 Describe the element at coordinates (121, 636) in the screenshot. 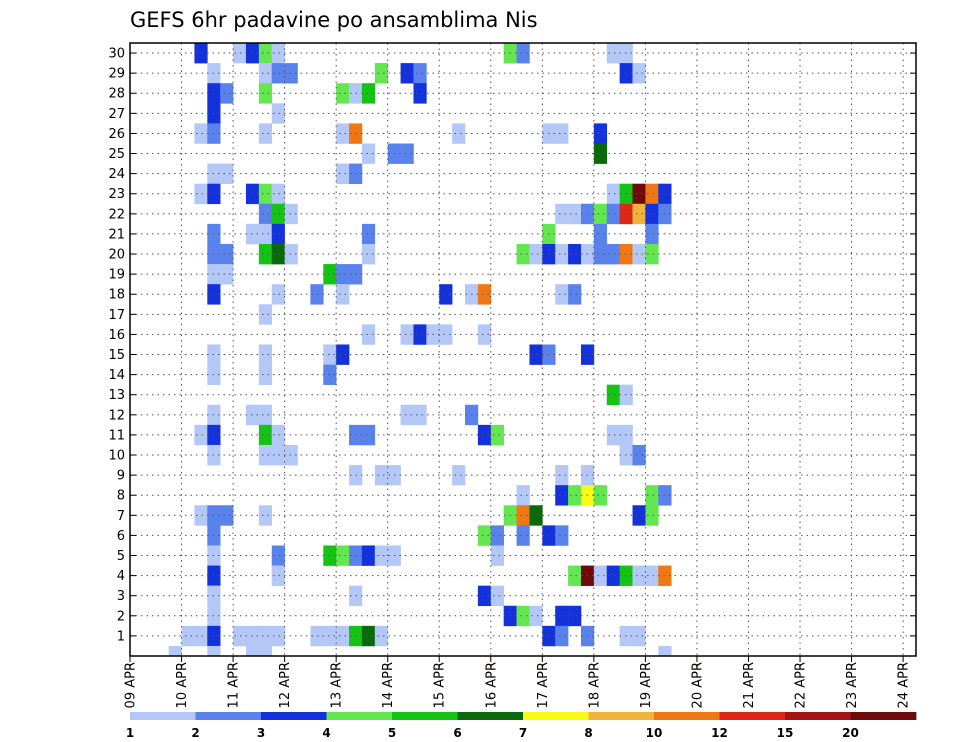

I see `y-tick-label: 1` at that location.